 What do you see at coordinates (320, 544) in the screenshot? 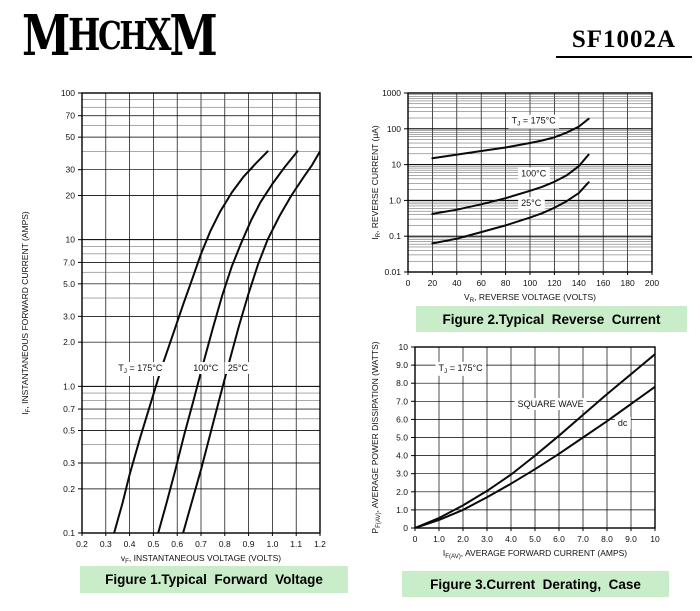
I see `svg-text: 1.2` at bounding box center [320, 544].